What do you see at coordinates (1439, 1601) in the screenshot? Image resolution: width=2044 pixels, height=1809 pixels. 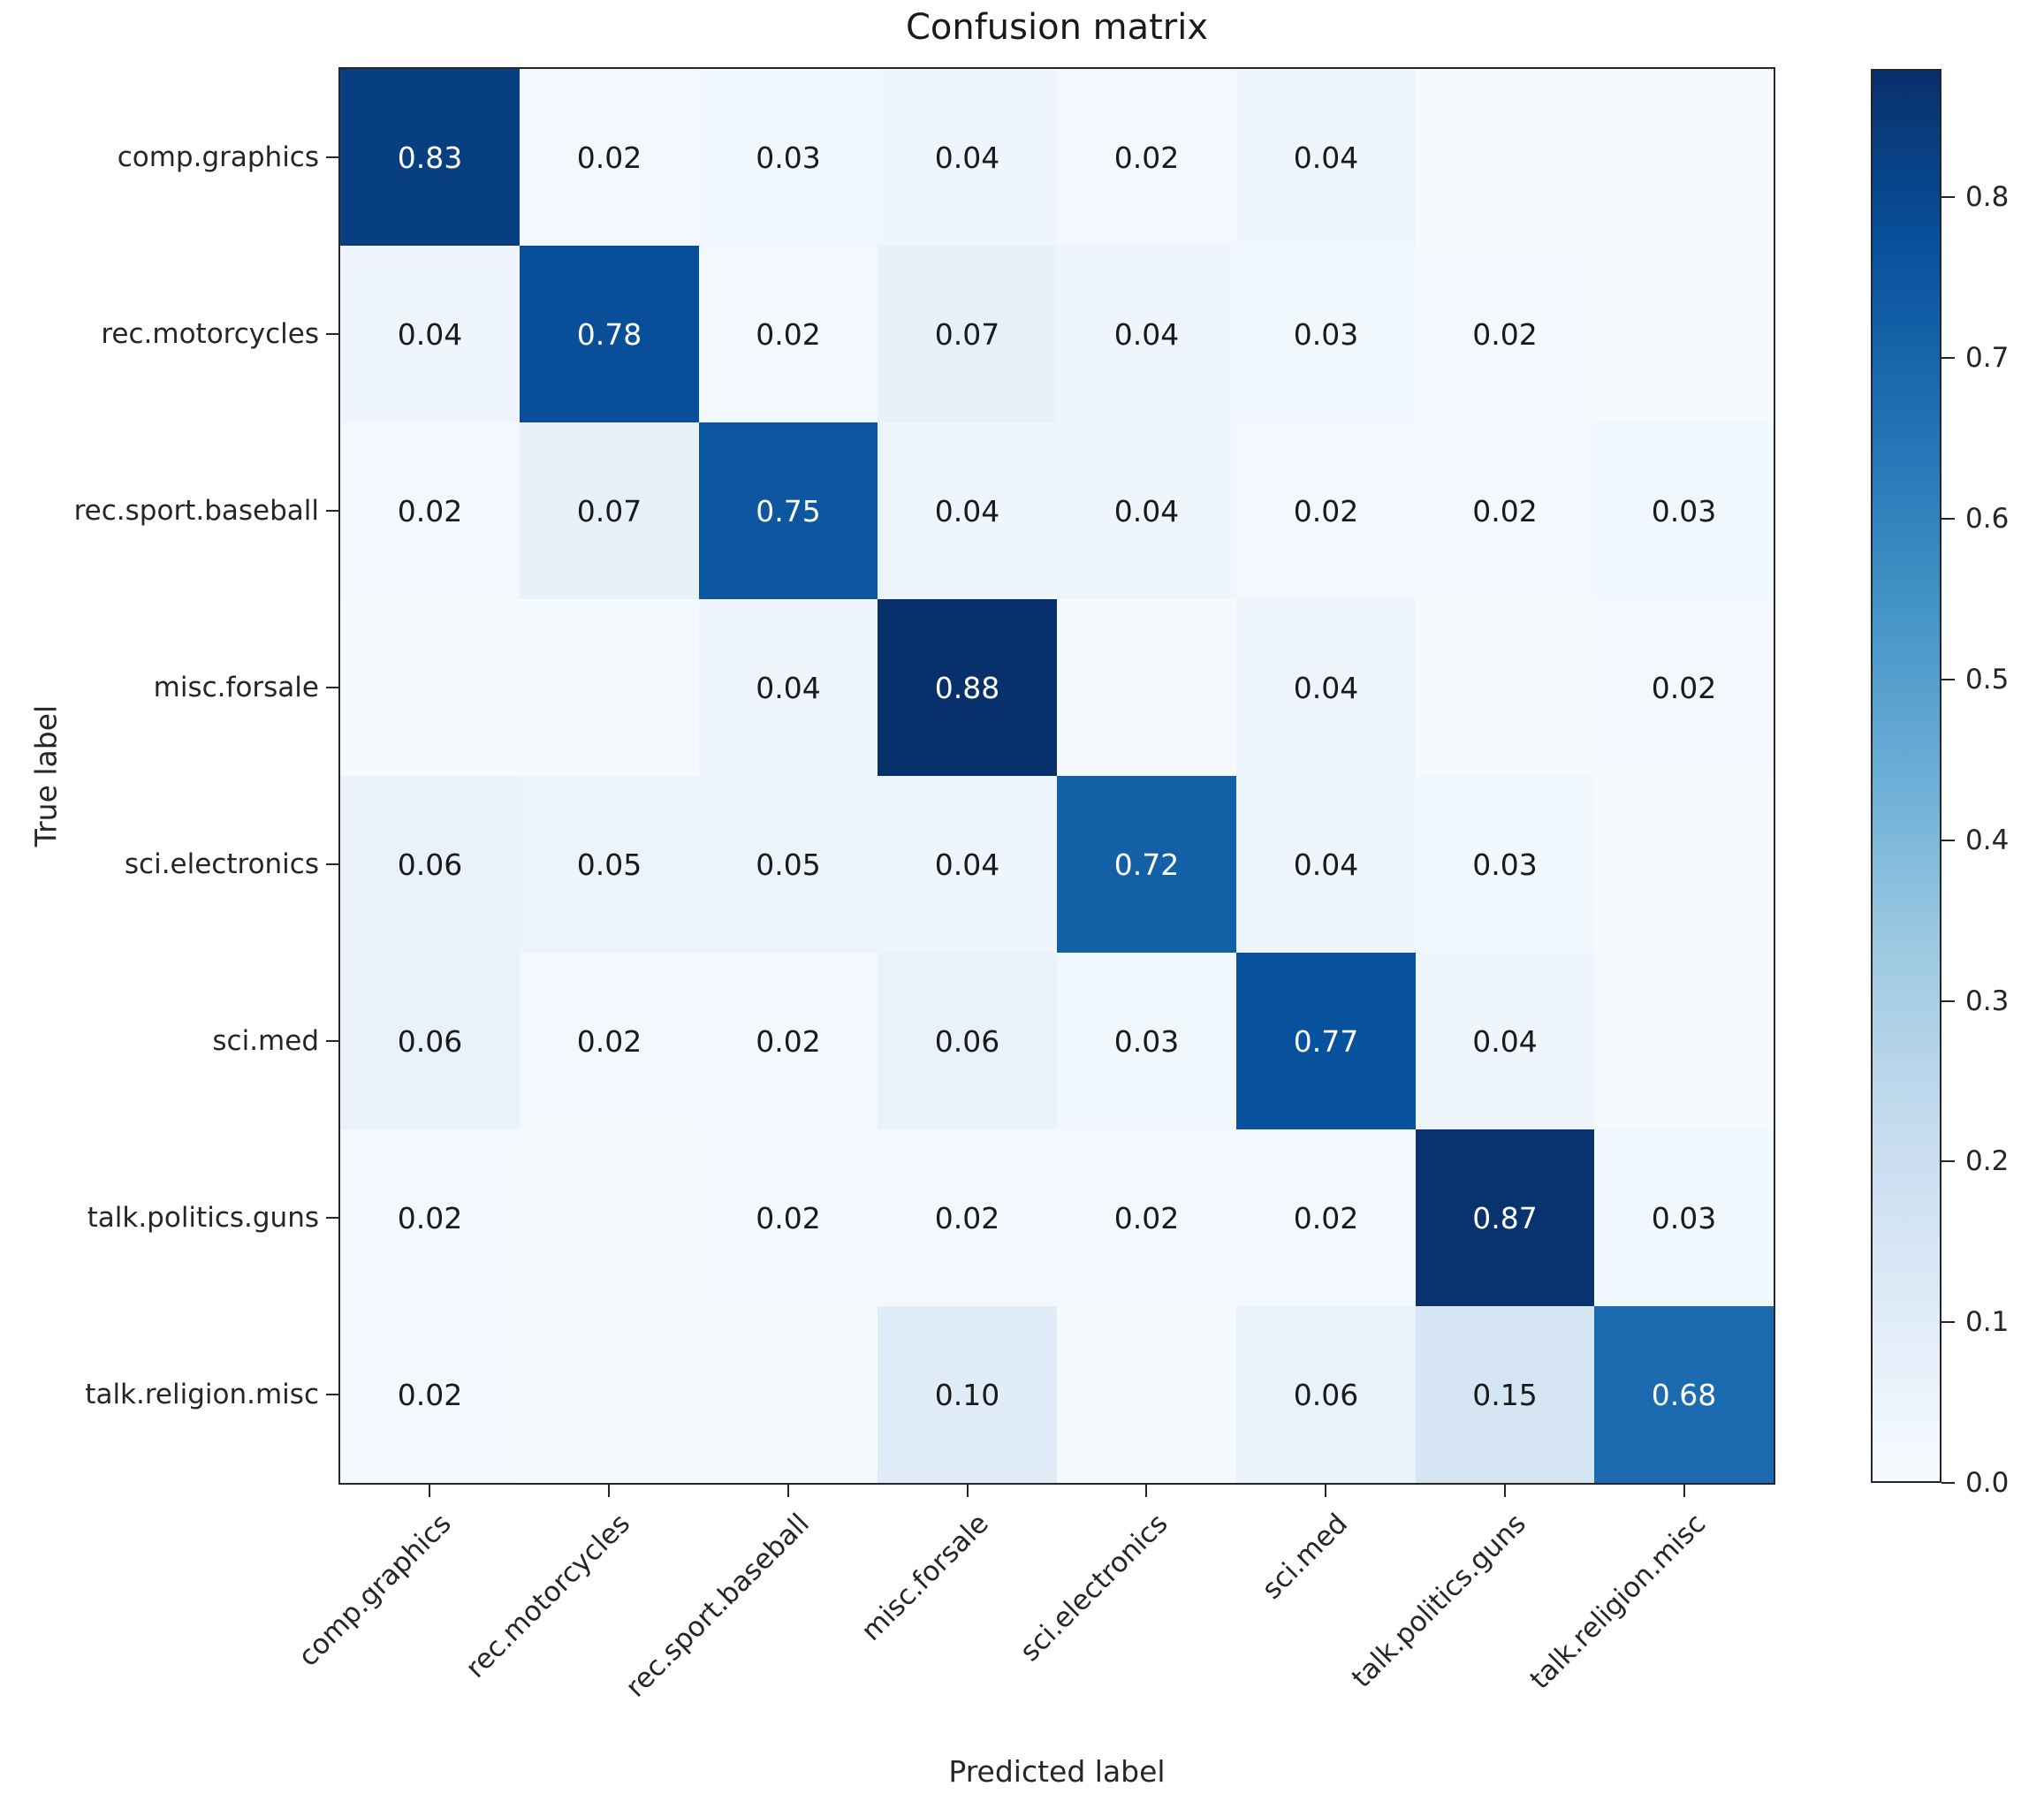 I see `x-tick-label: talk.politics.guns` at bounding box center [1439, 1601].